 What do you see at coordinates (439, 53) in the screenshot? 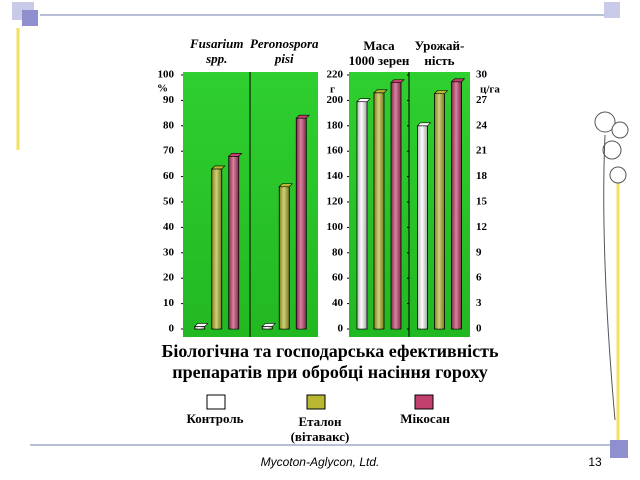
I see `category-label: Урожай- ність` at bounding box center [439, 53].